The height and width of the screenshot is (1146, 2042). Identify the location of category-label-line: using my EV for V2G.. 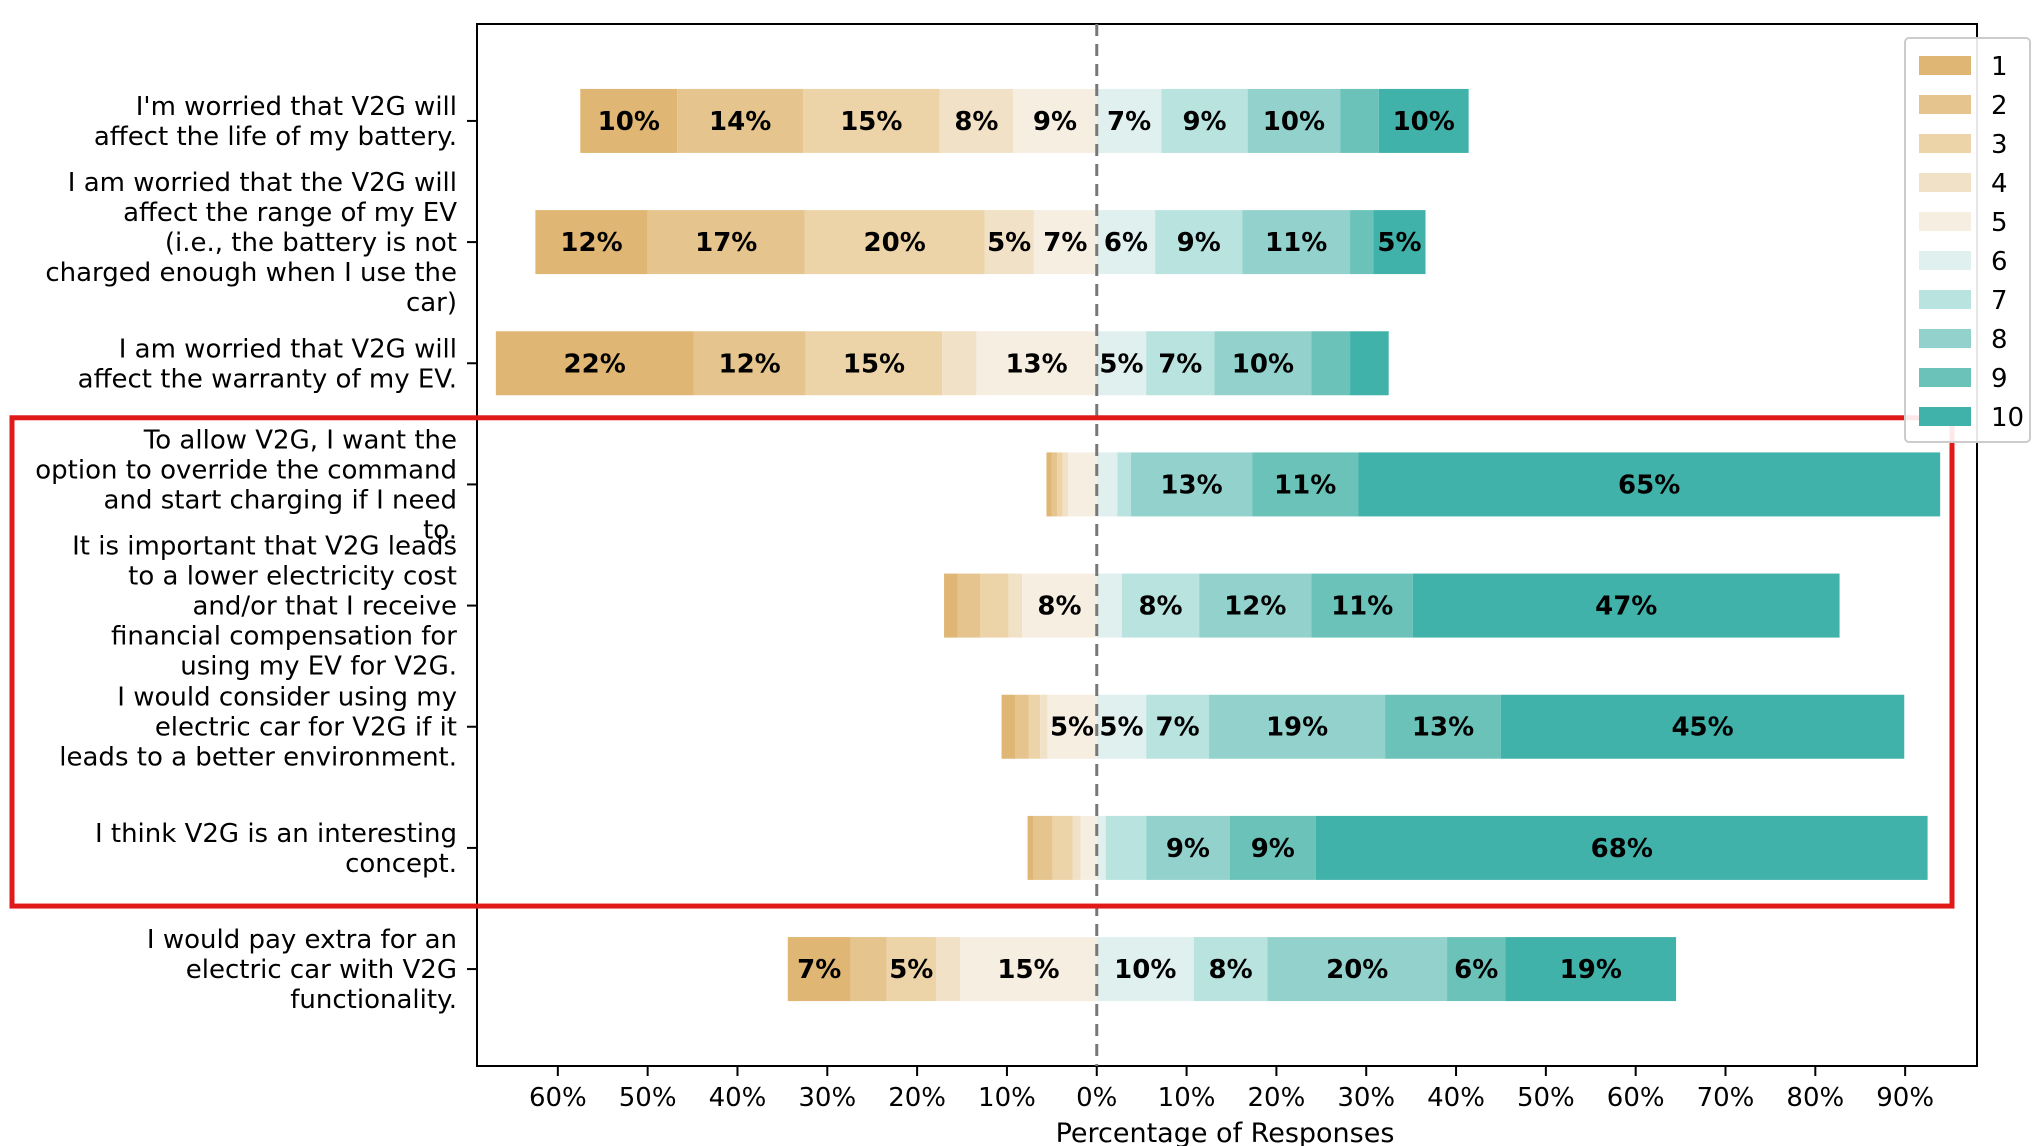
(318, 667).